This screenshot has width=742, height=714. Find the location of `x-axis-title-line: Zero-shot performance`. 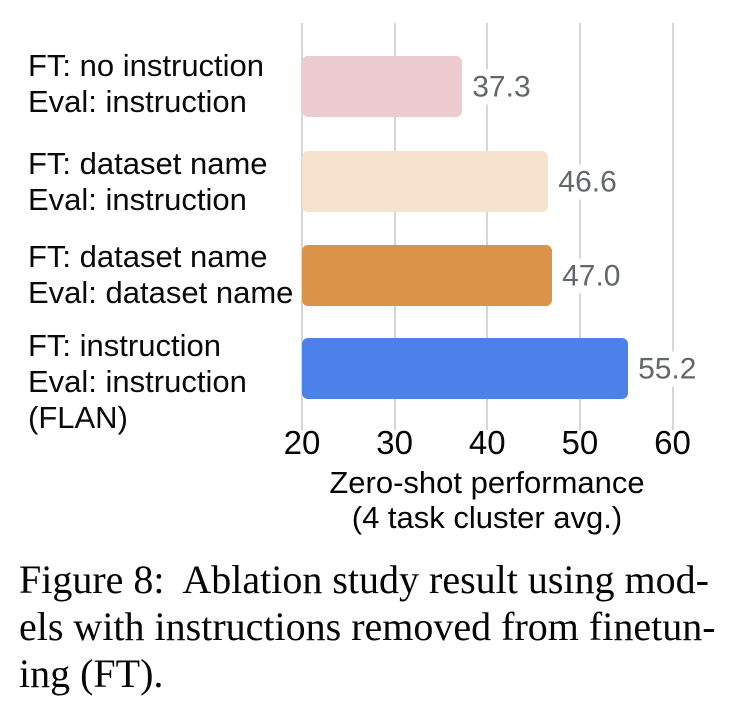

x-axis-title-line: Zero-shot performance is located at coordinates (487, 482).